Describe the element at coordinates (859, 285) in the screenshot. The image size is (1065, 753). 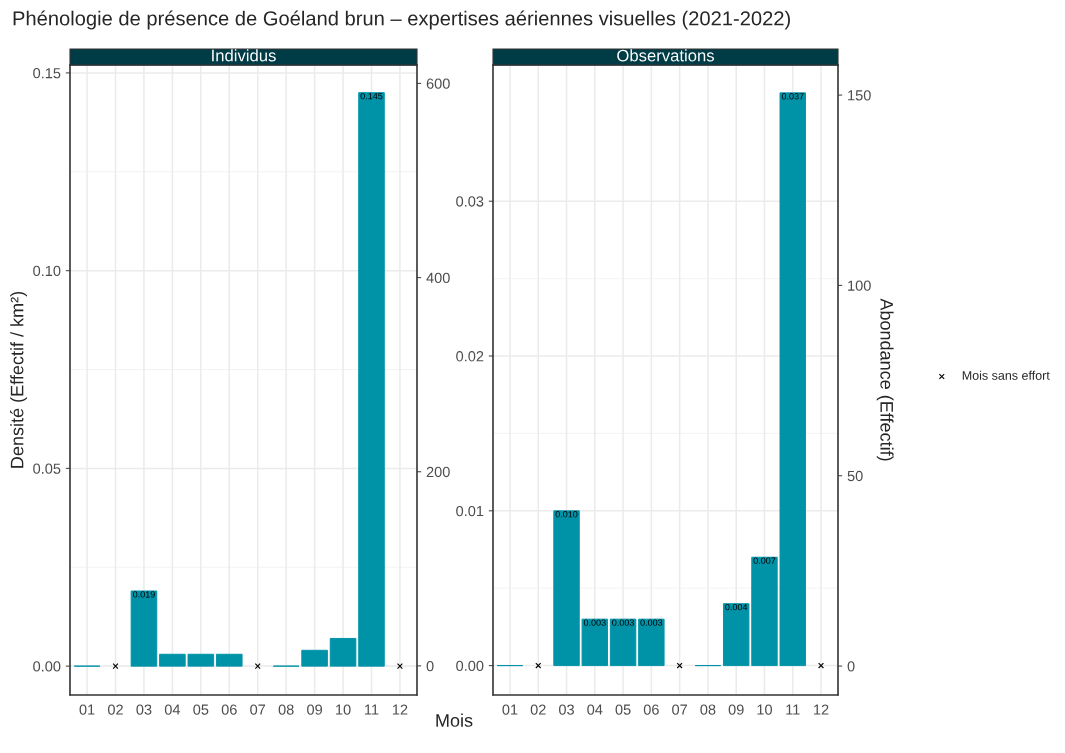
I see `y2-tick-label: 100` at that location.